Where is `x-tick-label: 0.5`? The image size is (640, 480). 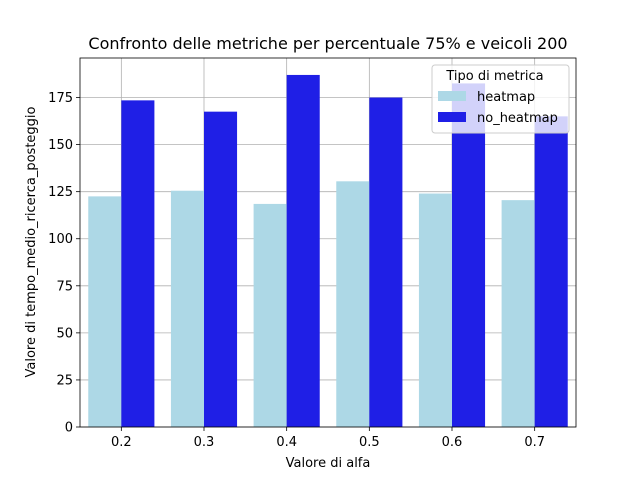
x-tick-label: 0.5 is located at coordinates (369, 442).